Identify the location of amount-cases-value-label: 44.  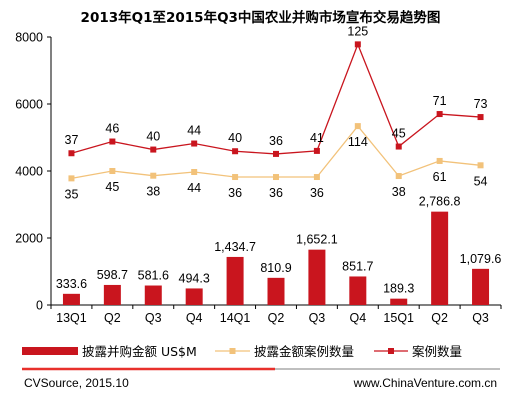
(194, 188).